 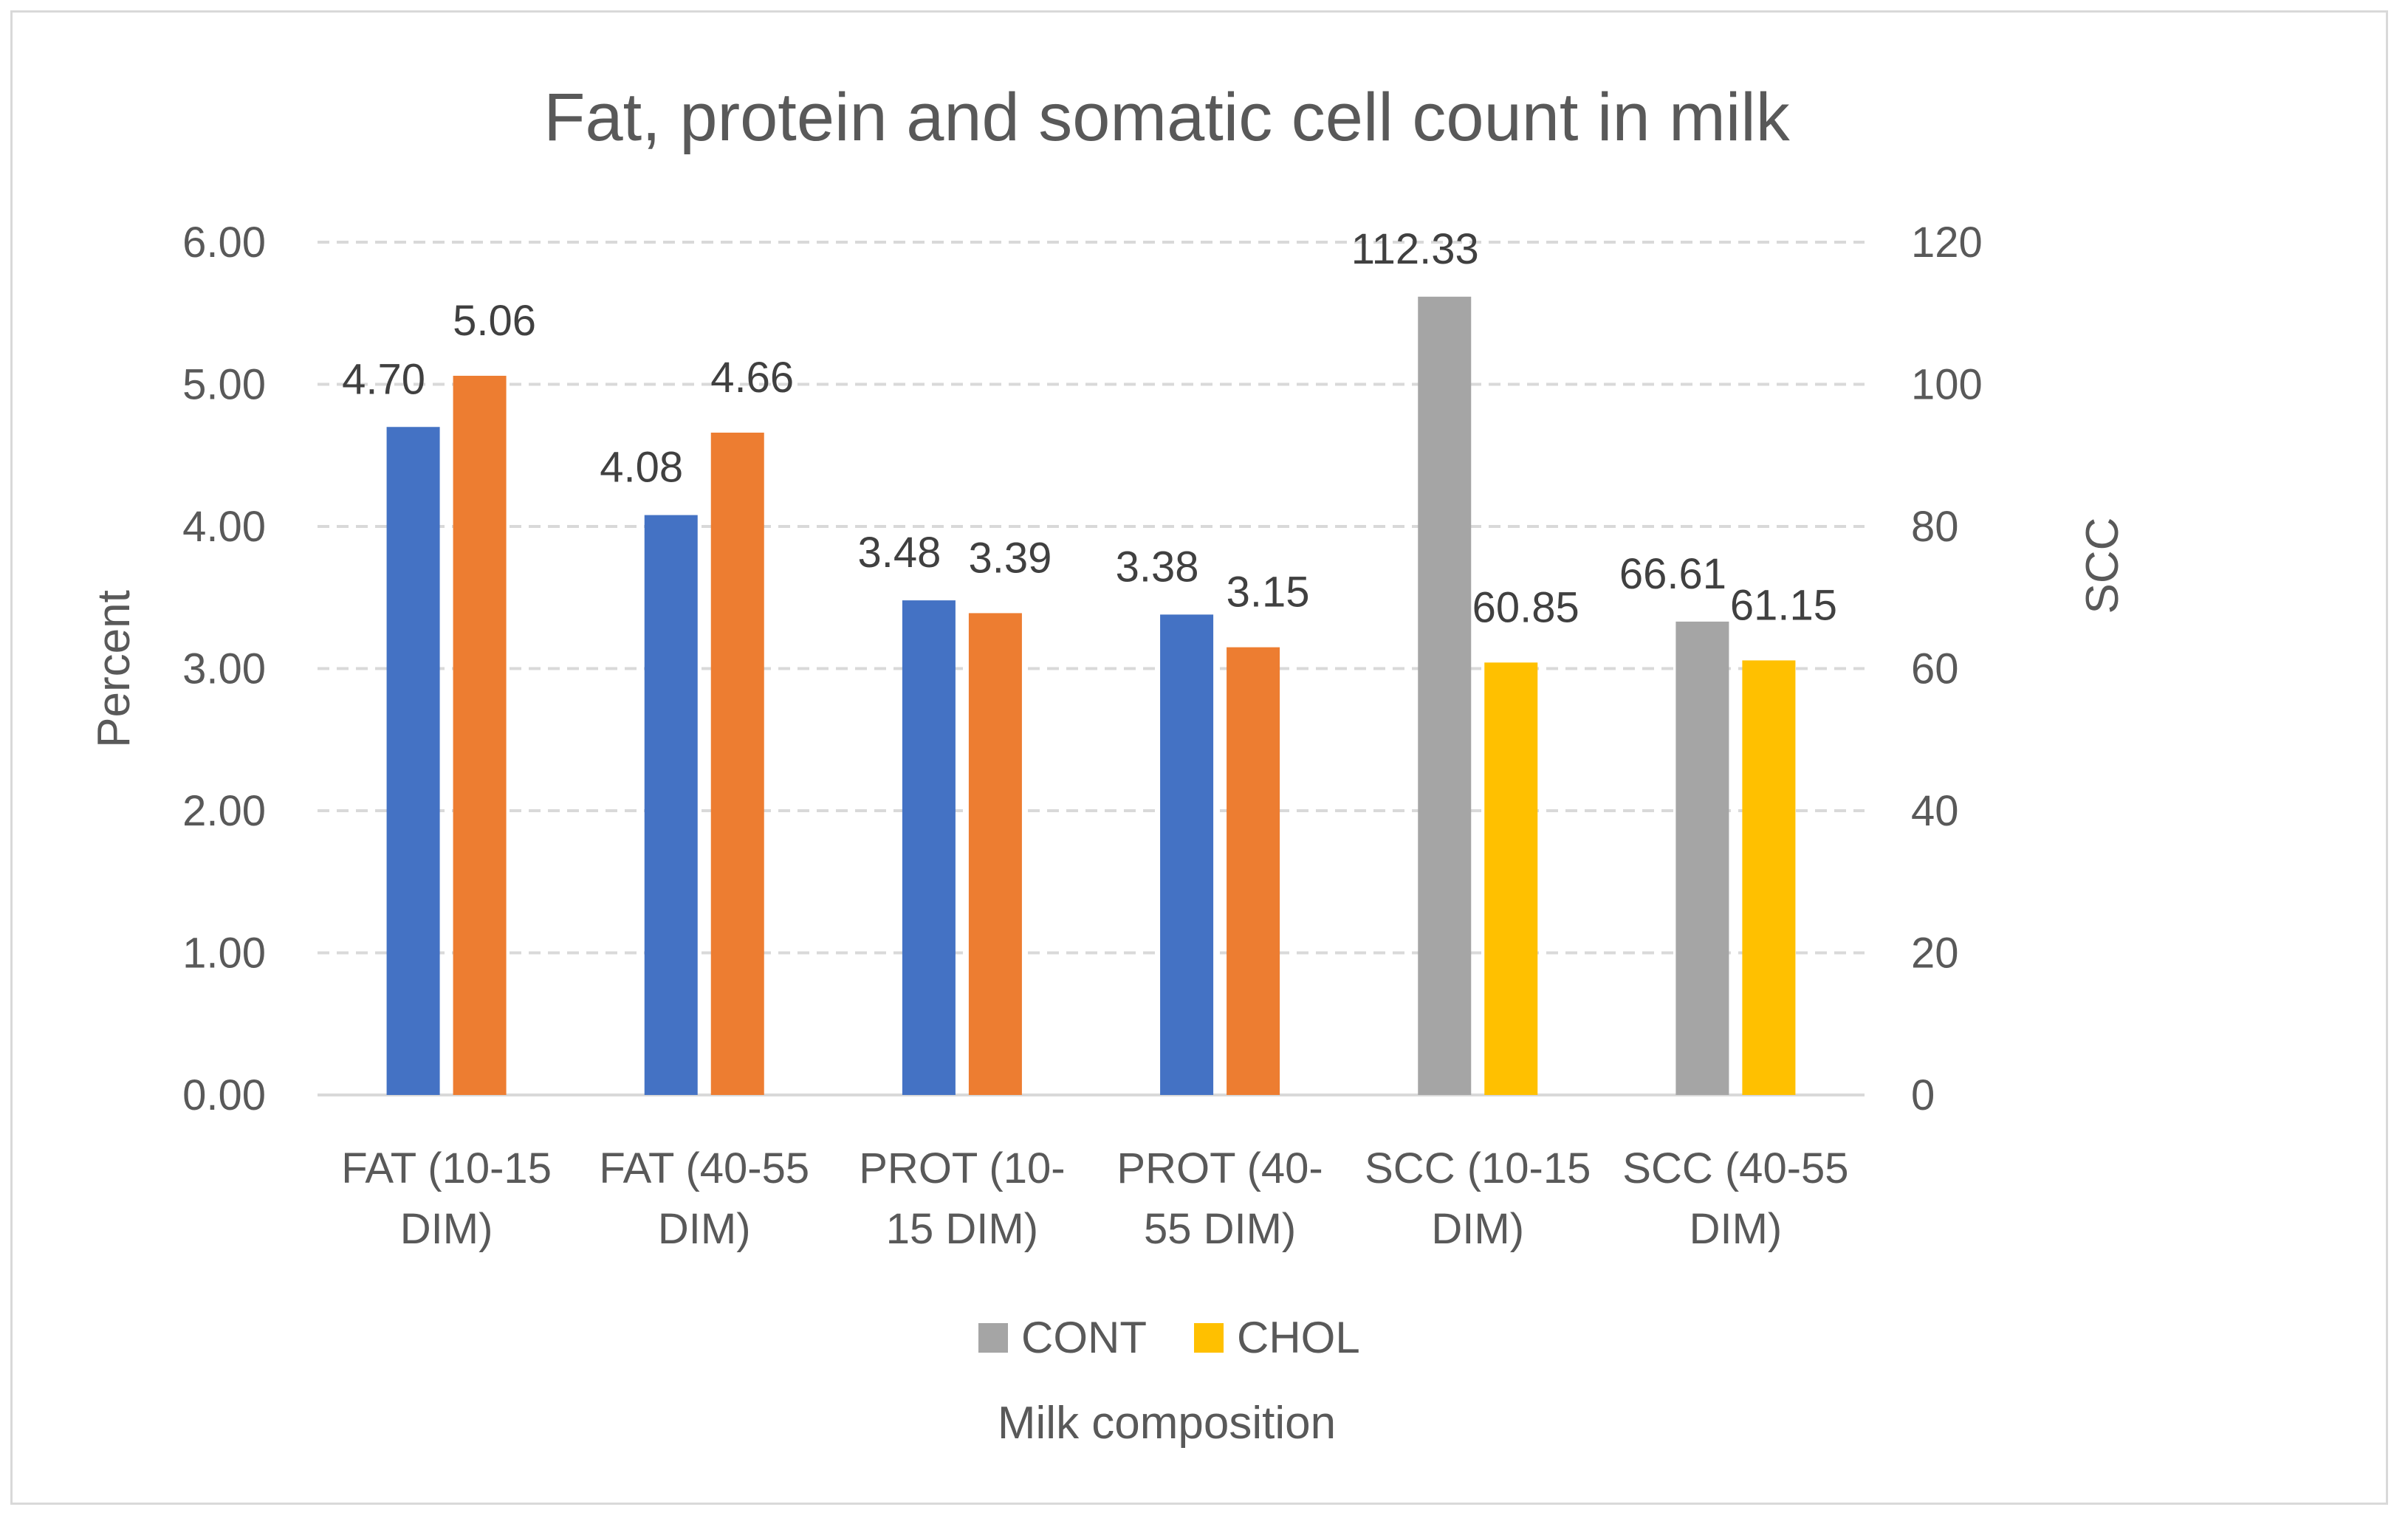 What do you see at coordinates (752, 378) in the screenshot?
I see `data-label-chol: 4.66` at bounding box center [752, 378].